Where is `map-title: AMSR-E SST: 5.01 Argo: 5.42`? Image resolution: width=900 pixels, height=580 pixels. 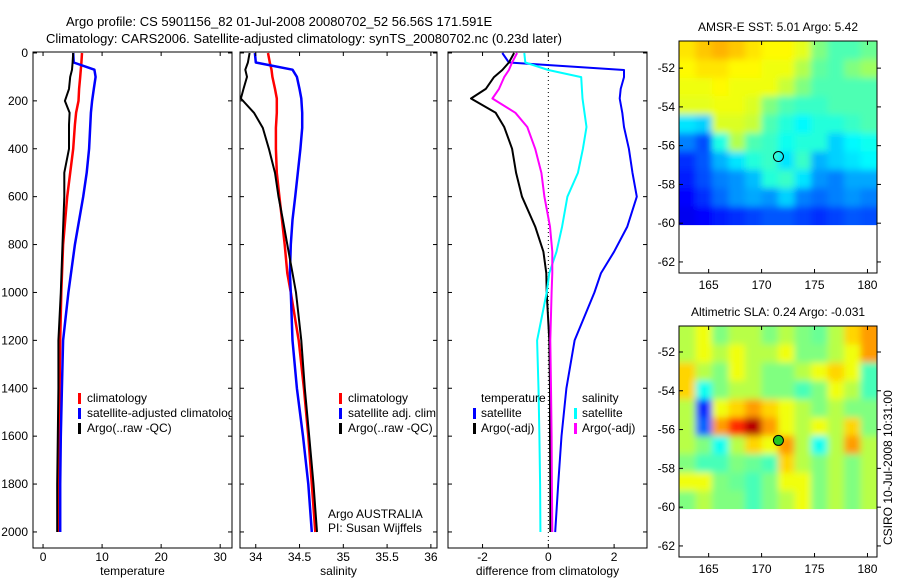
map-title: AMSR-E SST: 5.01 Argo: 5.42 is located at coordinates (778, 27).